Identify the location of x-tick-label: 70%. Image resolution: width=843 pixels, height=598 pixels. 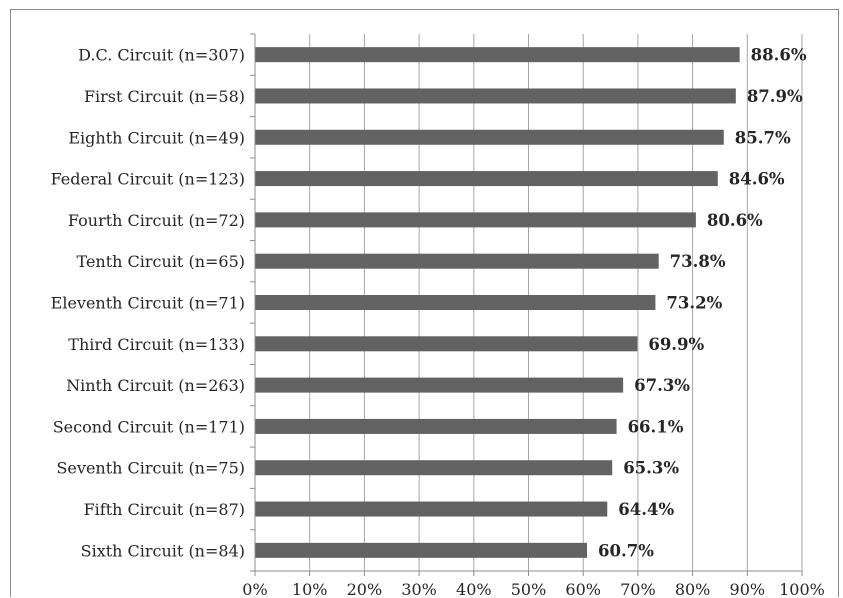
(638, 589).